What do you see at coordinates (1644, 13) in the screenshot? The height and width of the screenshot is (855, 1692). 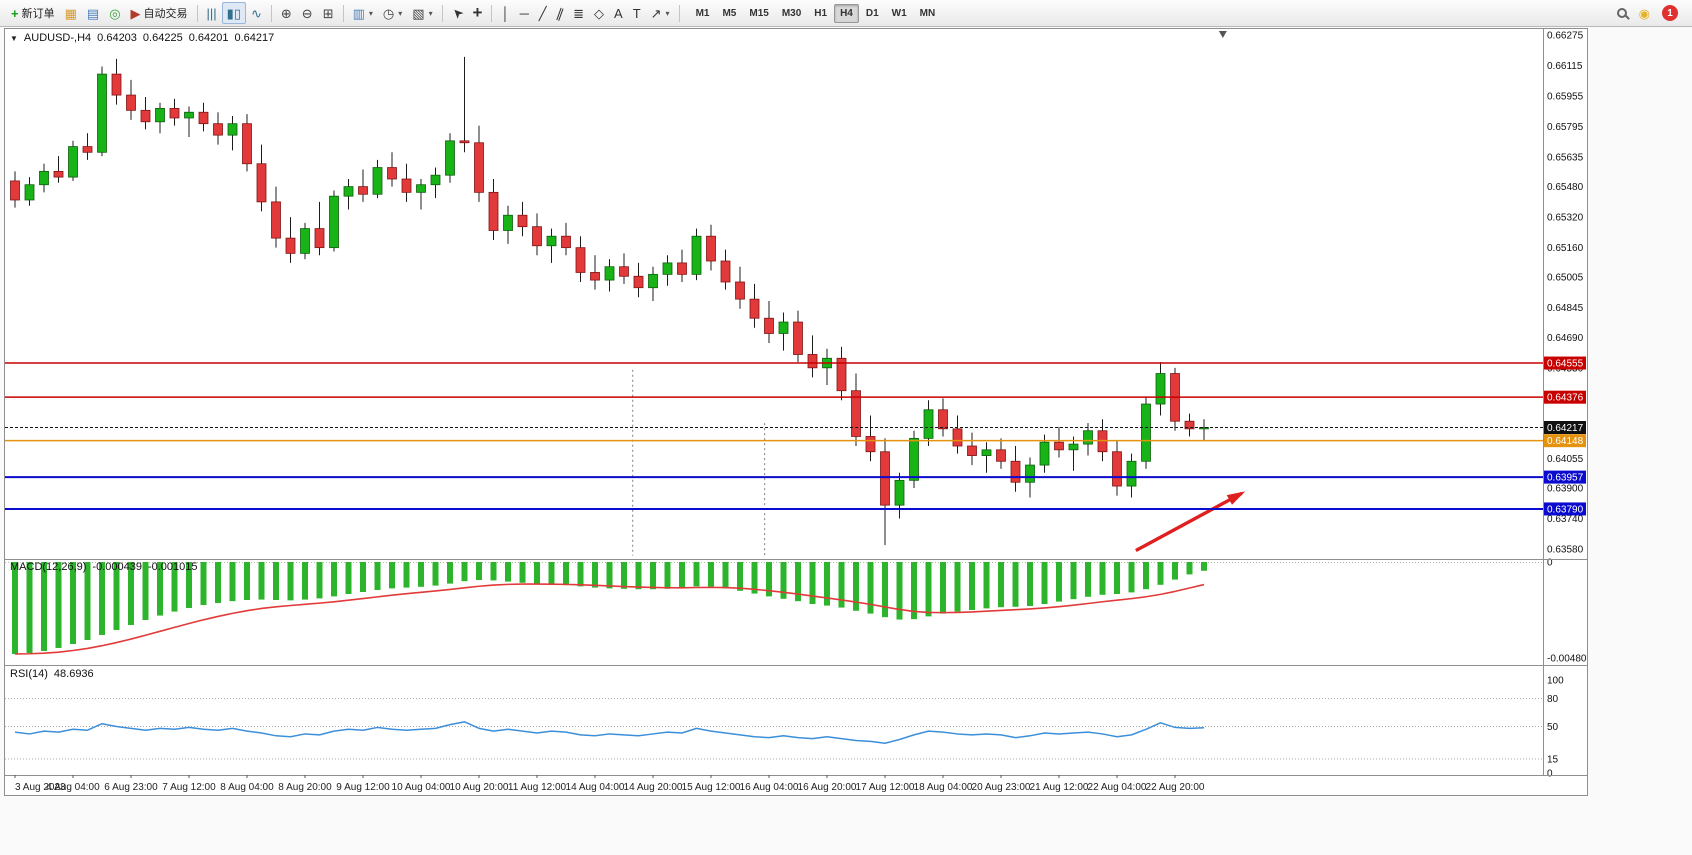 I see `community-icon: ◉` at bounding box center [1644, 13].